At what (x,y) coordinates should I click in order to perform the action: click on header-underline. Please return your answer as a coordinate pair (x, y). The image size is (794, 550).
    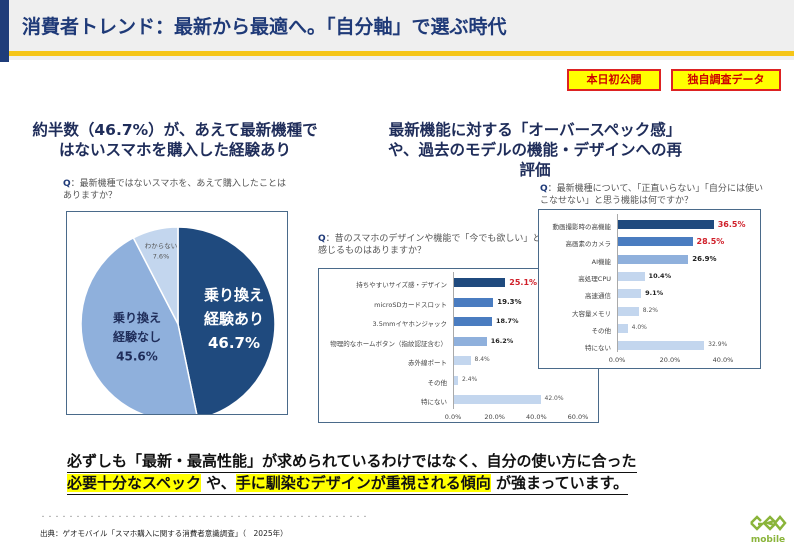
    Looking at the image, I should click on (401, 53).